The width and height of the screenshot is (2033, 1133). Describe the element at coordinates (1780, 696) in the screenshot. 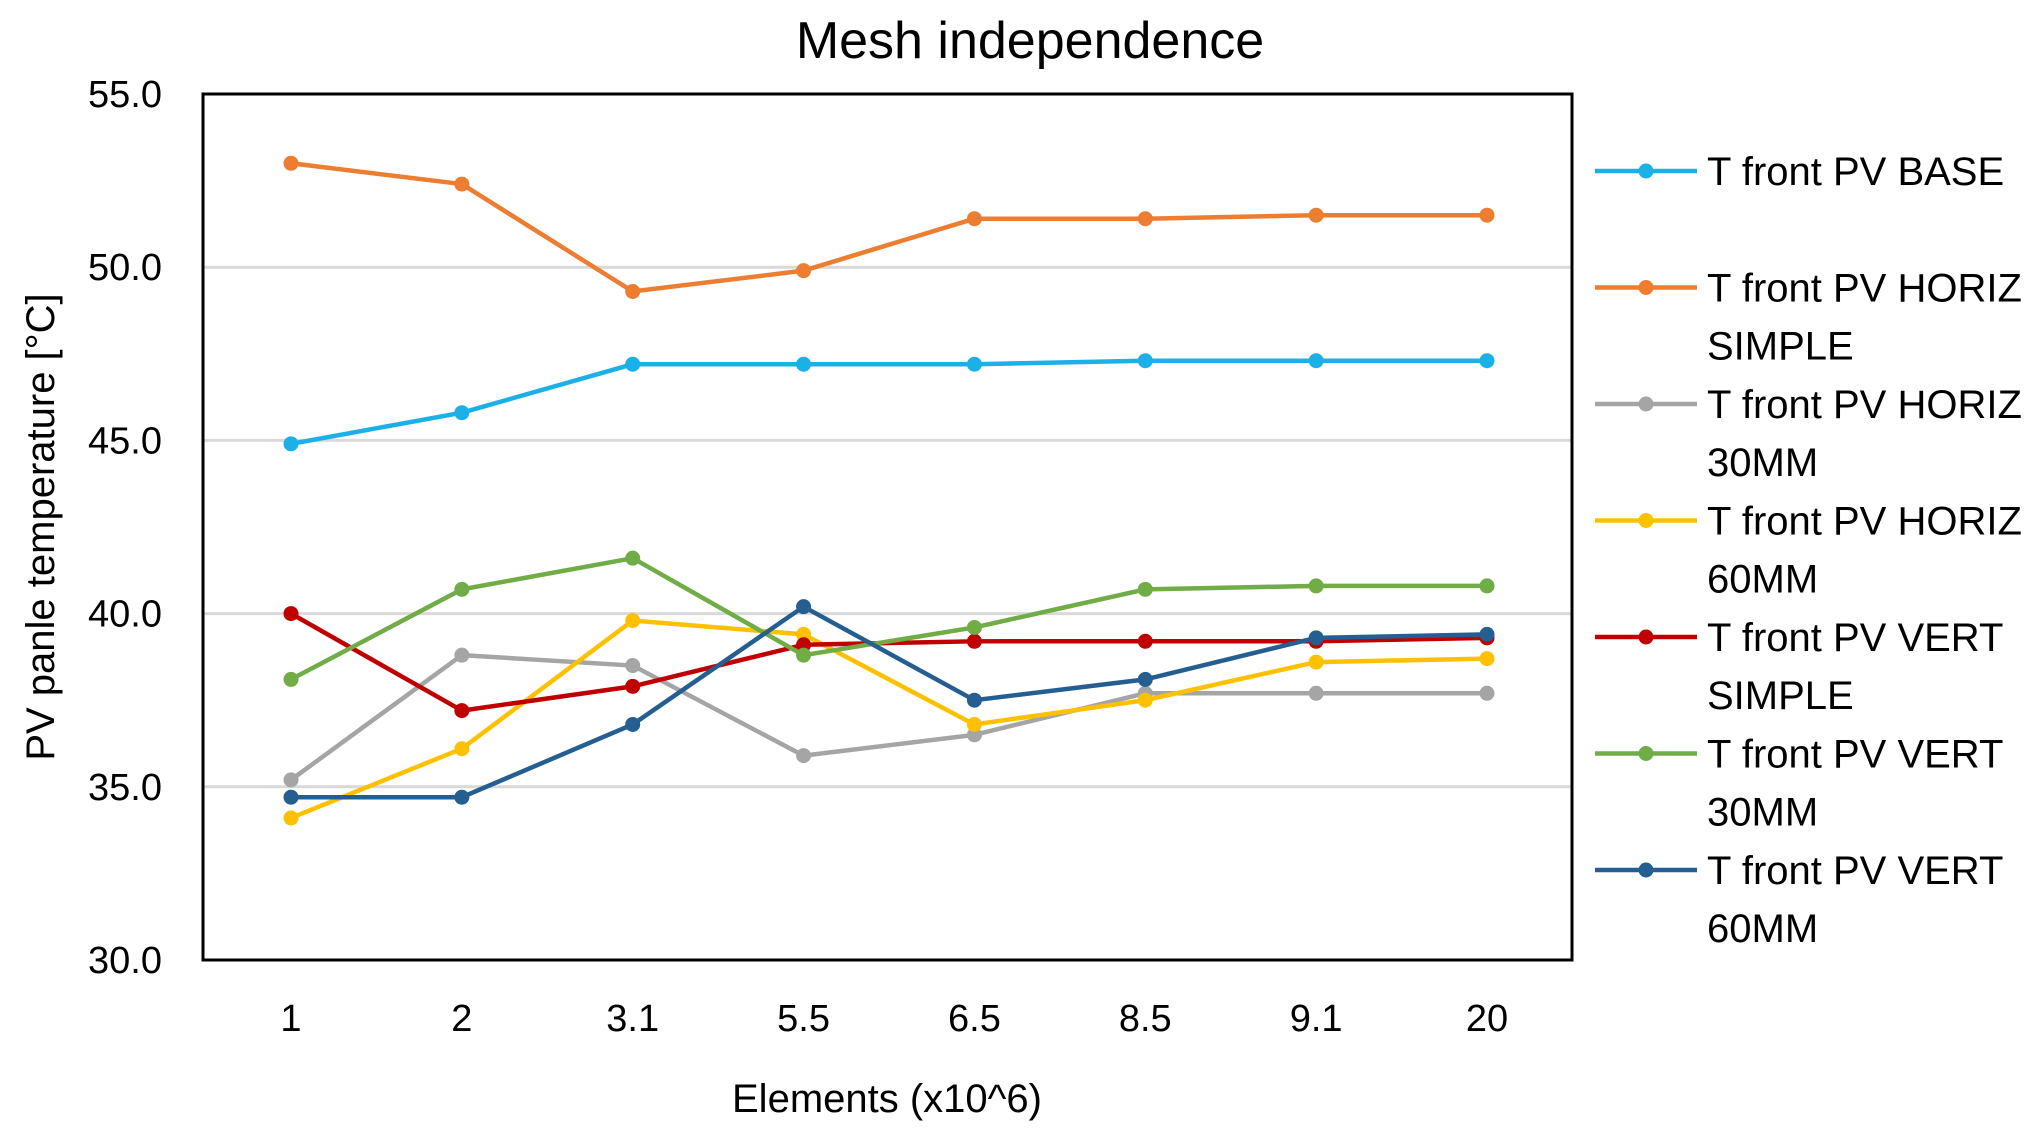

I see `legend-label: SIMPLE` at that location.